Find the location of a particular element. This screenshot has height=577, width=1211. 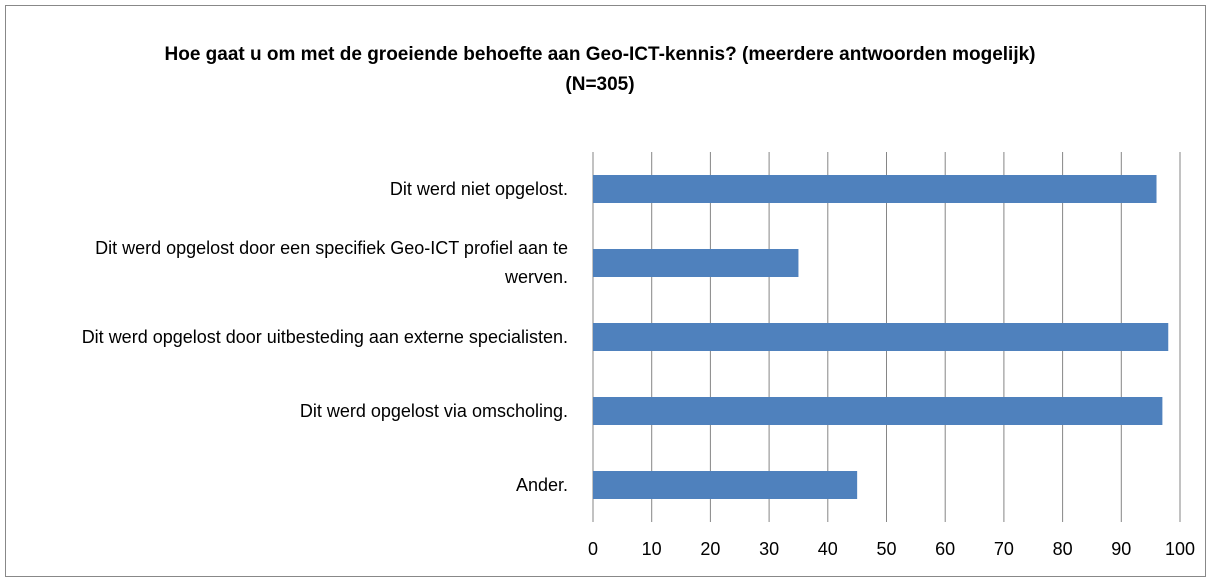

x-tick-label: 80 is located at coordinates (1063, 549).